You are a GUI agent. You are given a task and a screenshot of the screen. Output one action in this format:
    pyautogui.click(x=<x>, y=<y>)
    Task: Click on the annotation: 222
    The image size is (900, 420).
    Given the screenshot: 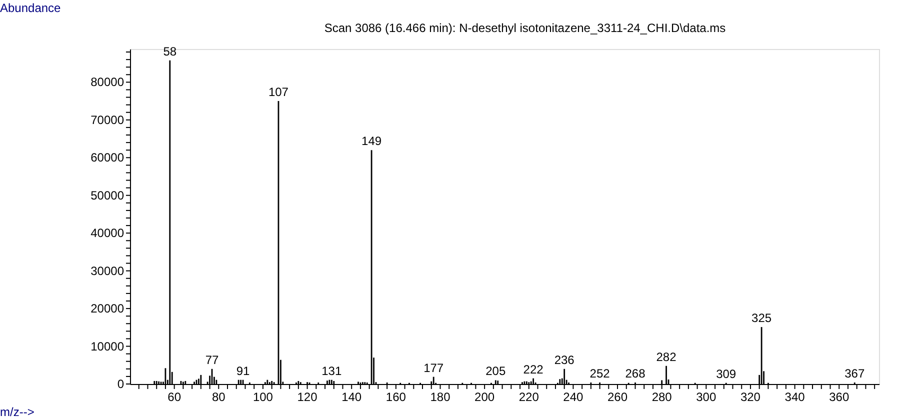 What is the action you would take?
    pyautogui.click(x=533, y=369)
    